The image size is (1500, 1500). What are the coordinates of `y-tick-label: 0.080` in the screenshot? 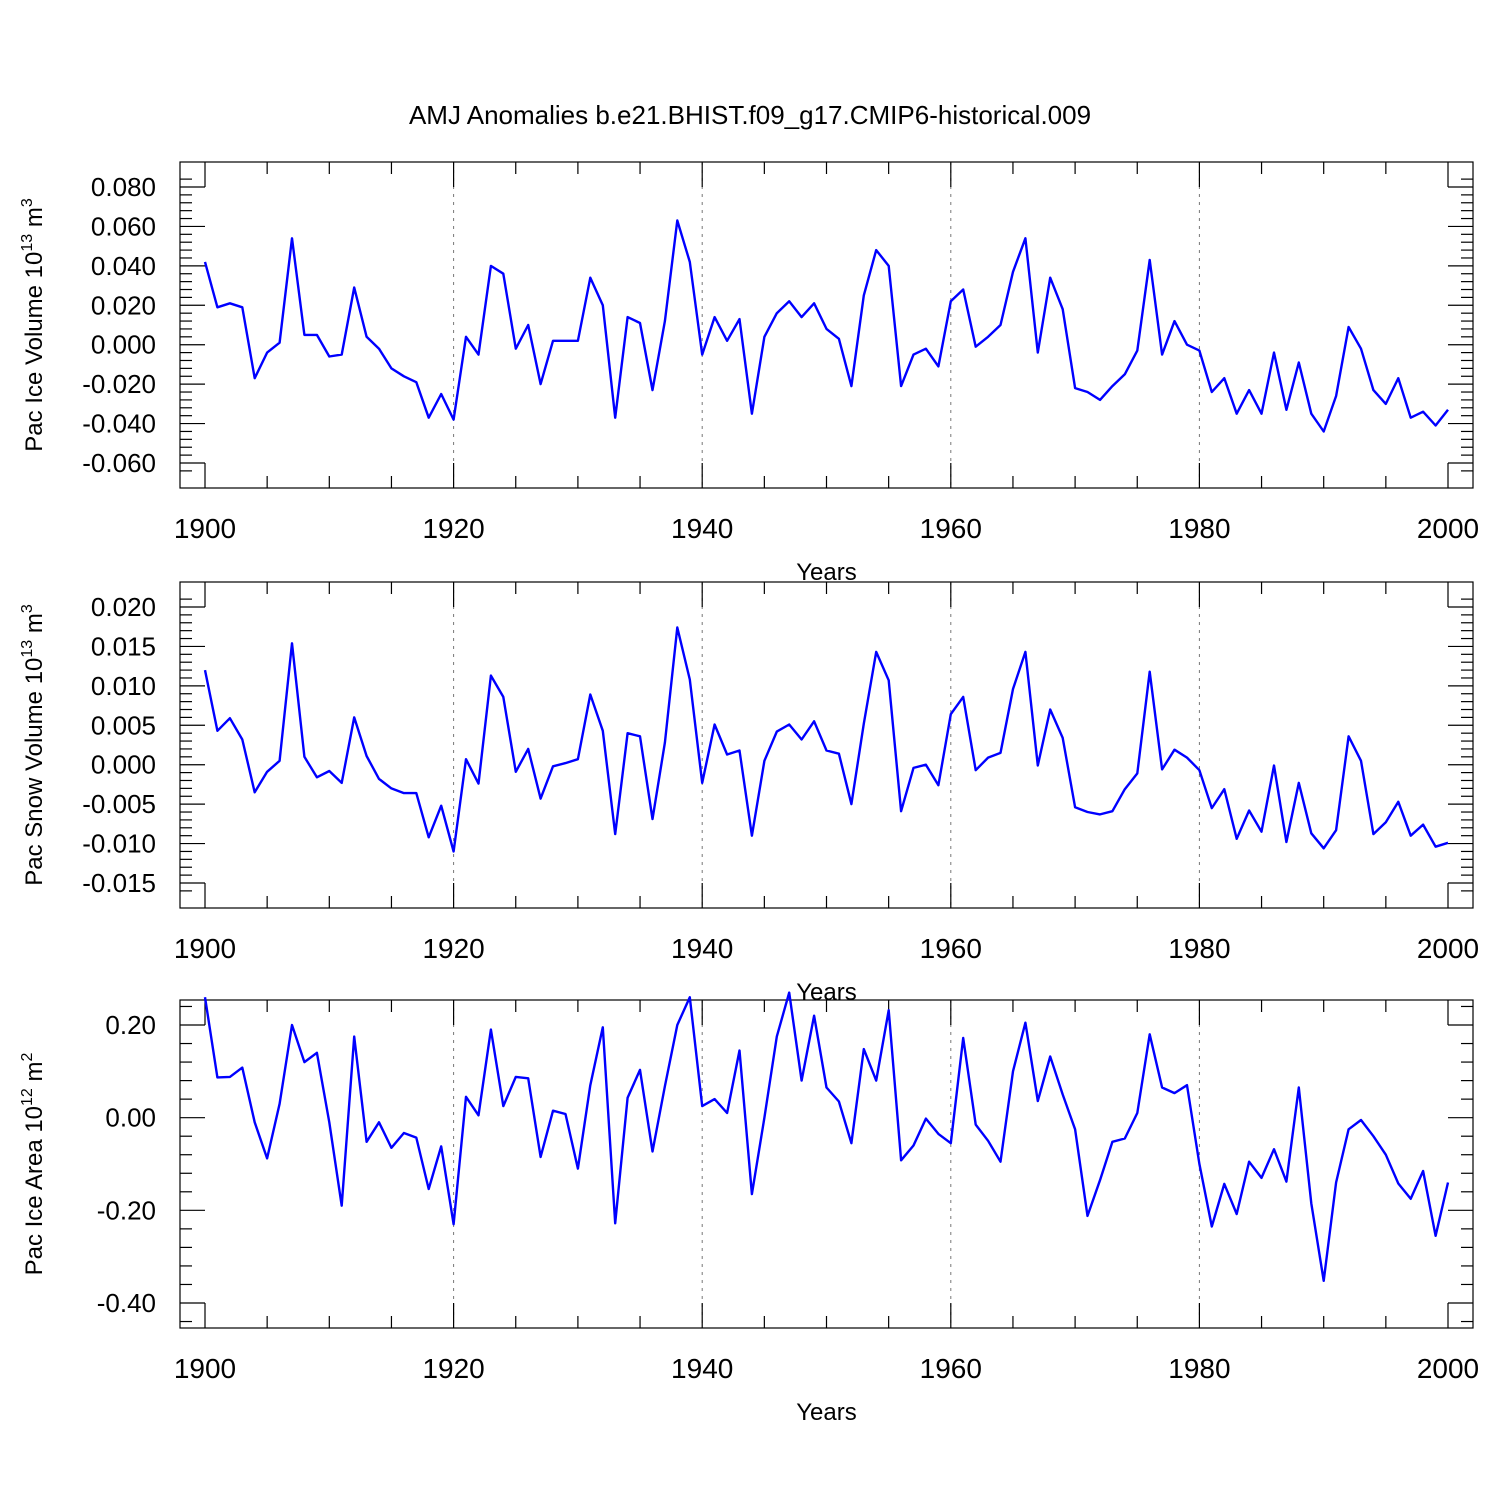 It's located at (123, 187).